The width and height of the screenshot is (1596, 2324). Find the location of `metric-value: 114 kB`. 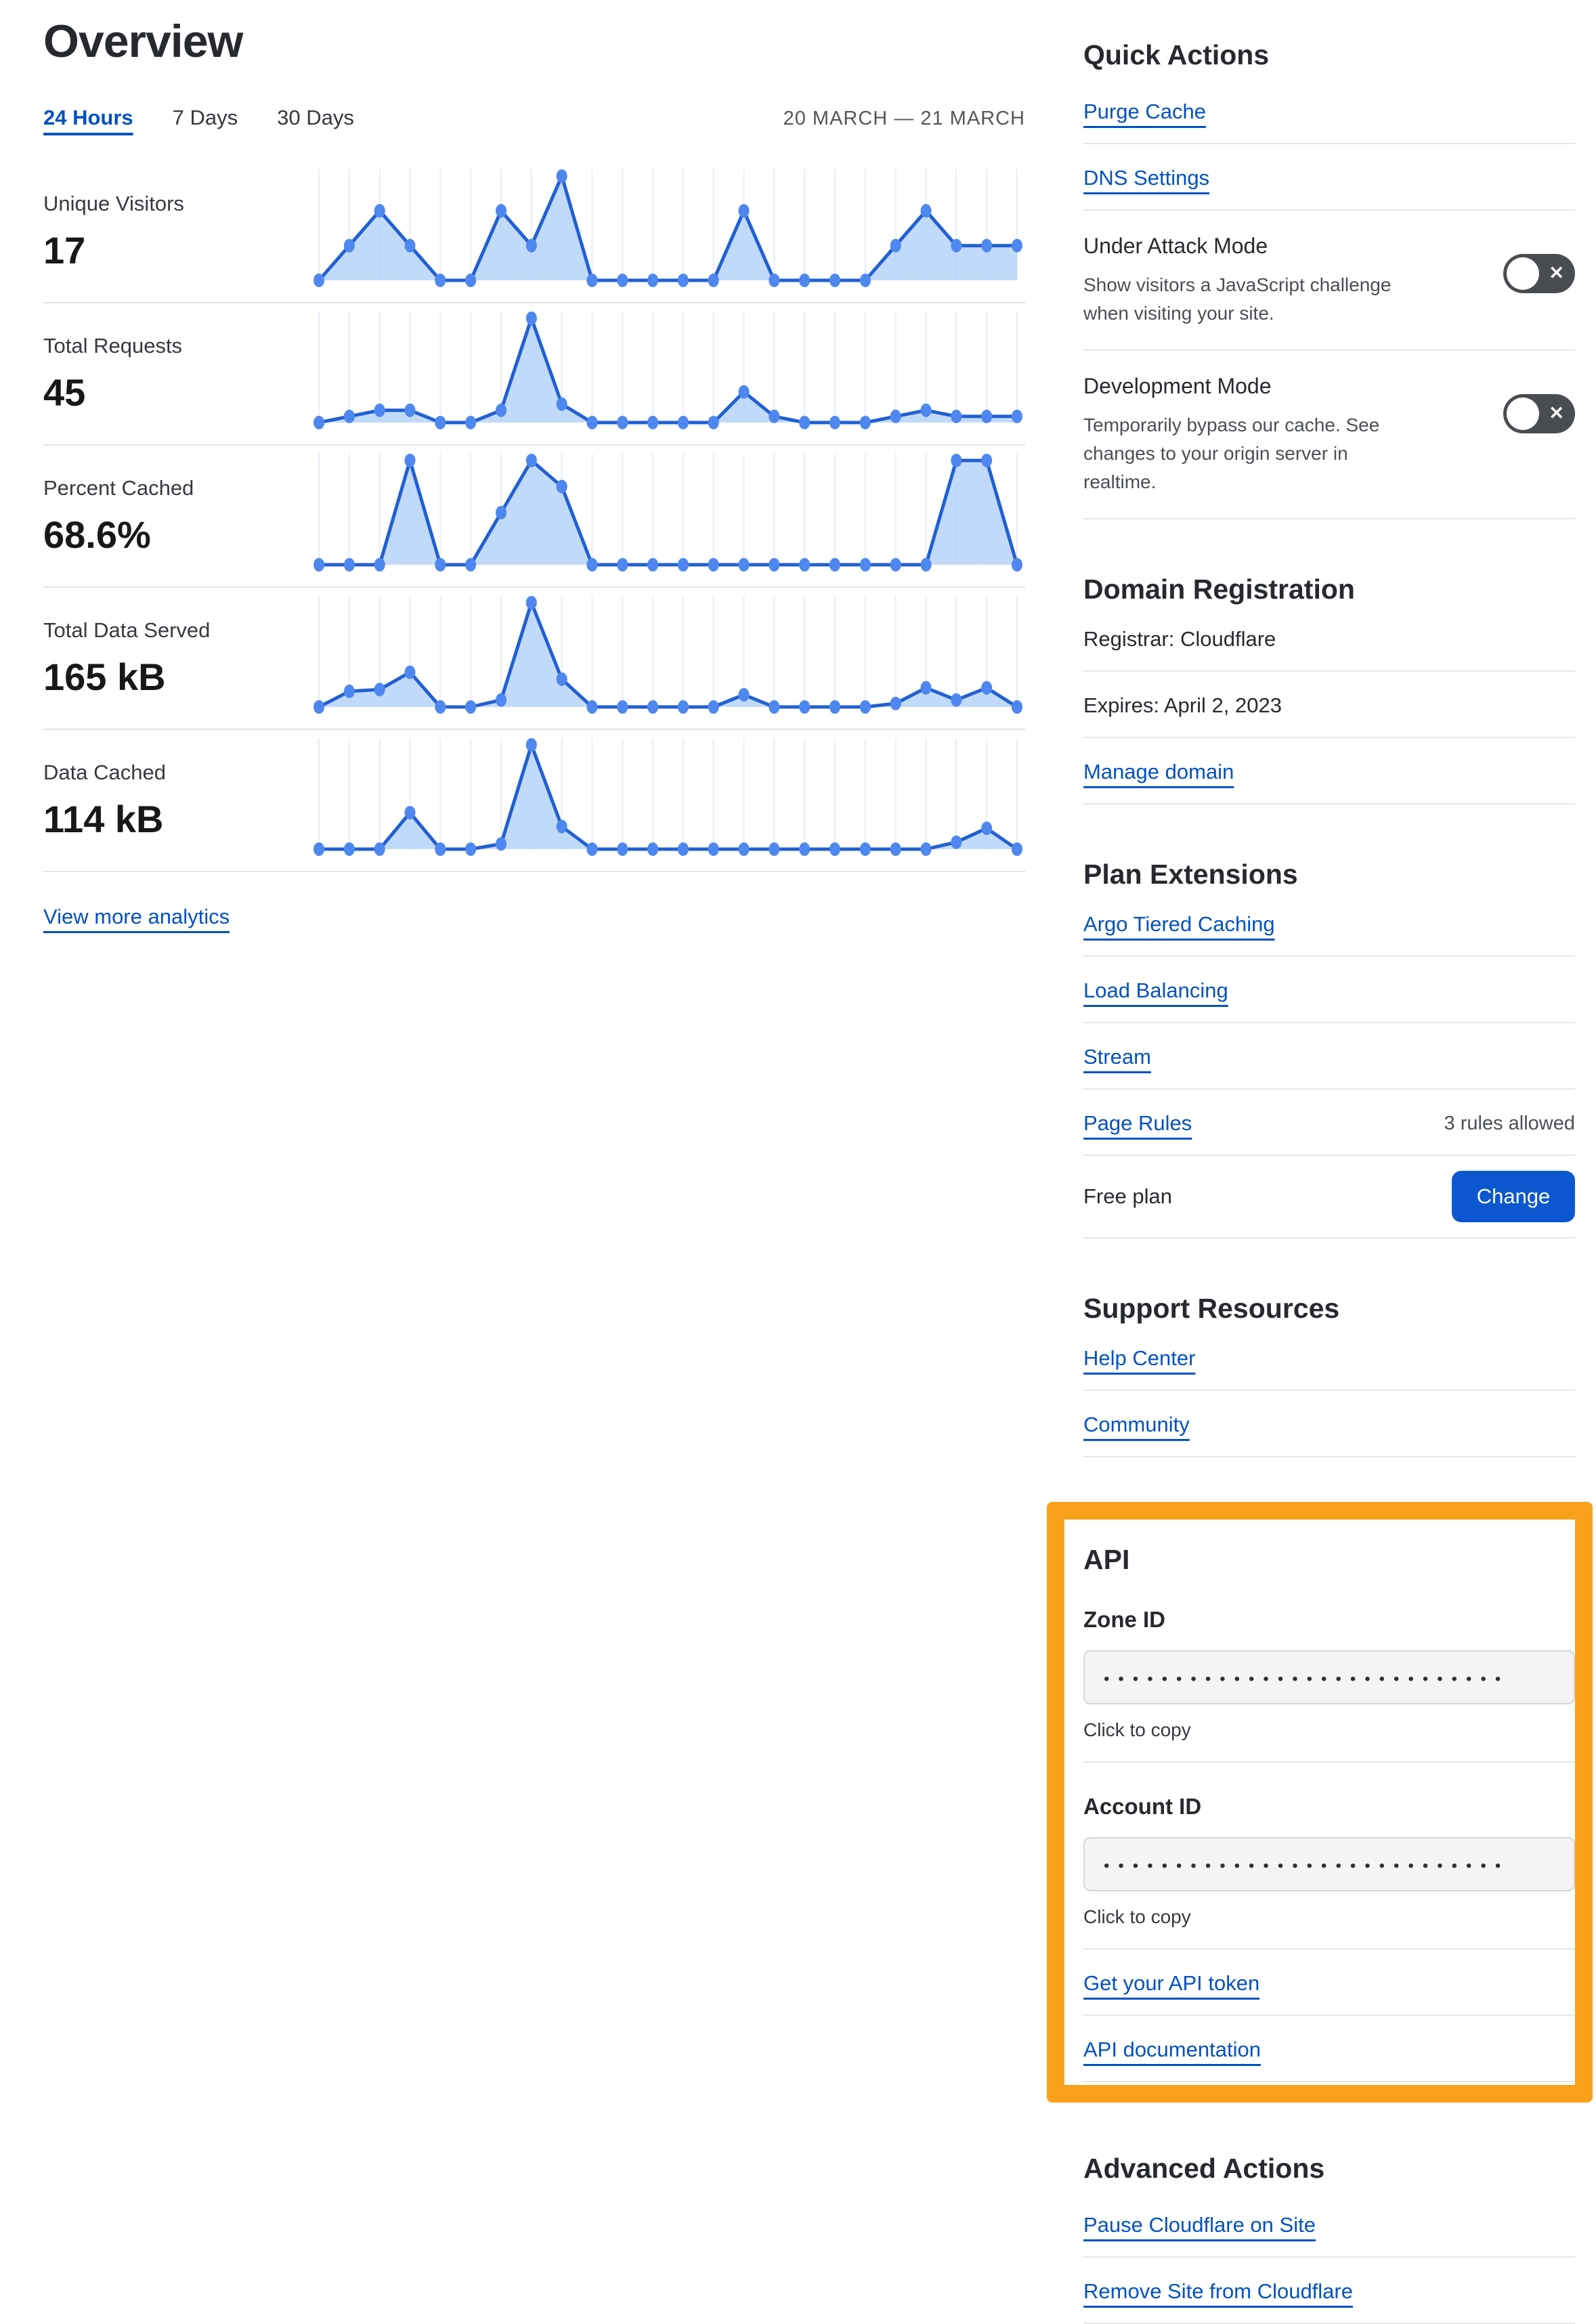

metric-value: 114 kB is located at coordinates (104, 818).